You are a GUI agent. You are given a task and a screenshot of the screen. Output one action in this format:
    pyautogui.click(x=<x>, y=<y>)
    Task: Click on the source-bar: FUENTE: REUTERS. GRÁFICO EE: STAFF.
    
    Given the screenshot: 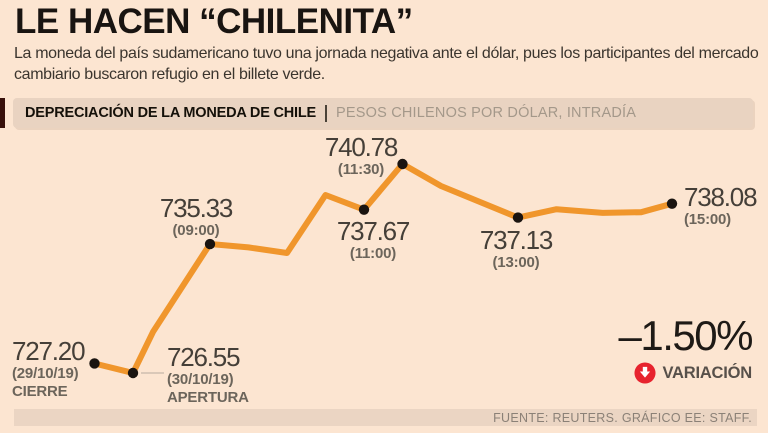 What is the action you would take?
    pyautogui.click(x=385, y=417)
    